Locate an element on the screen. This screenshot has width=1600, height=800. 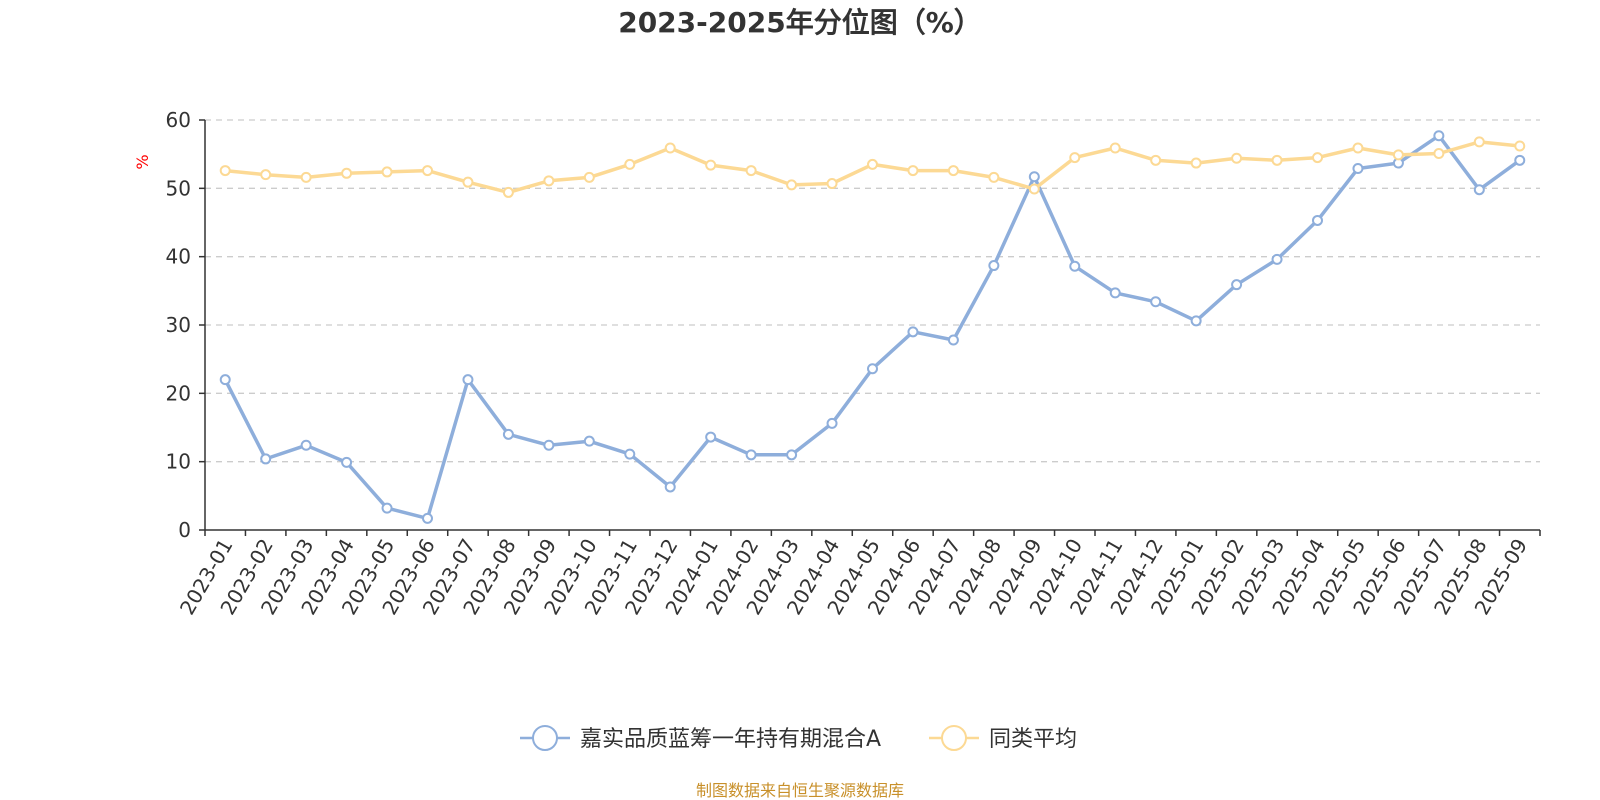
y-tick-label: 40 is located at coordinates (178, 257).